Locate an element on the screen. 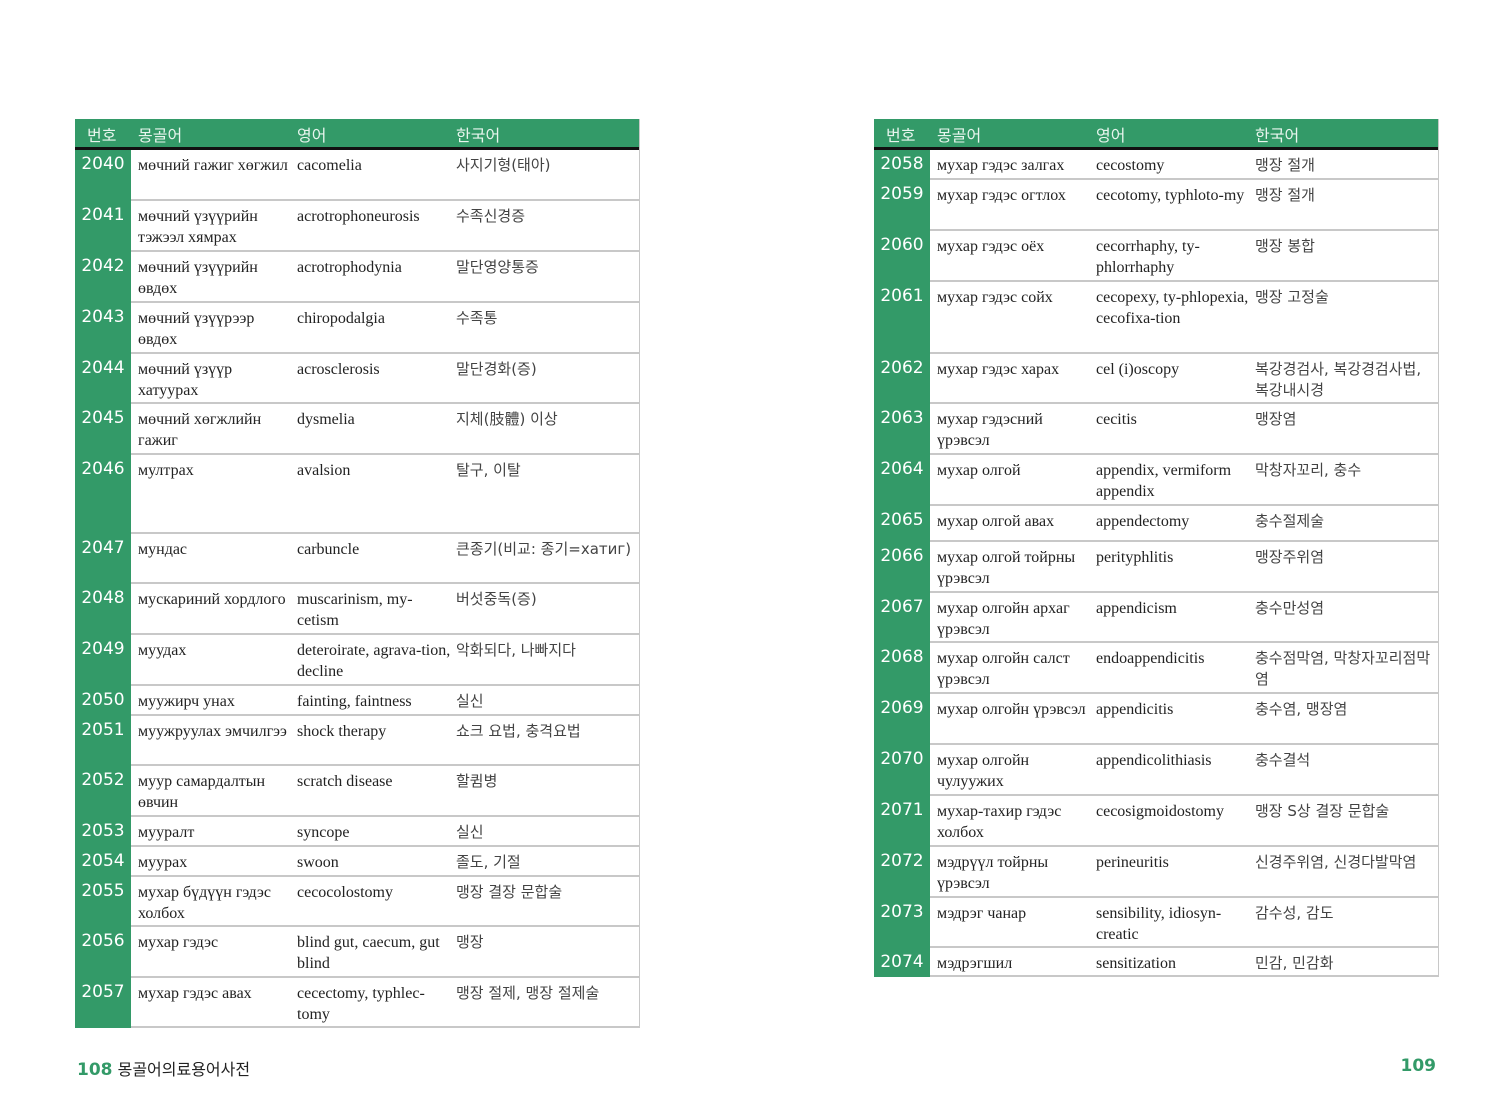  table-row: 2065 мухар олгой авах appendectomy 충수절제술 is located at coordinates (1156, 524).